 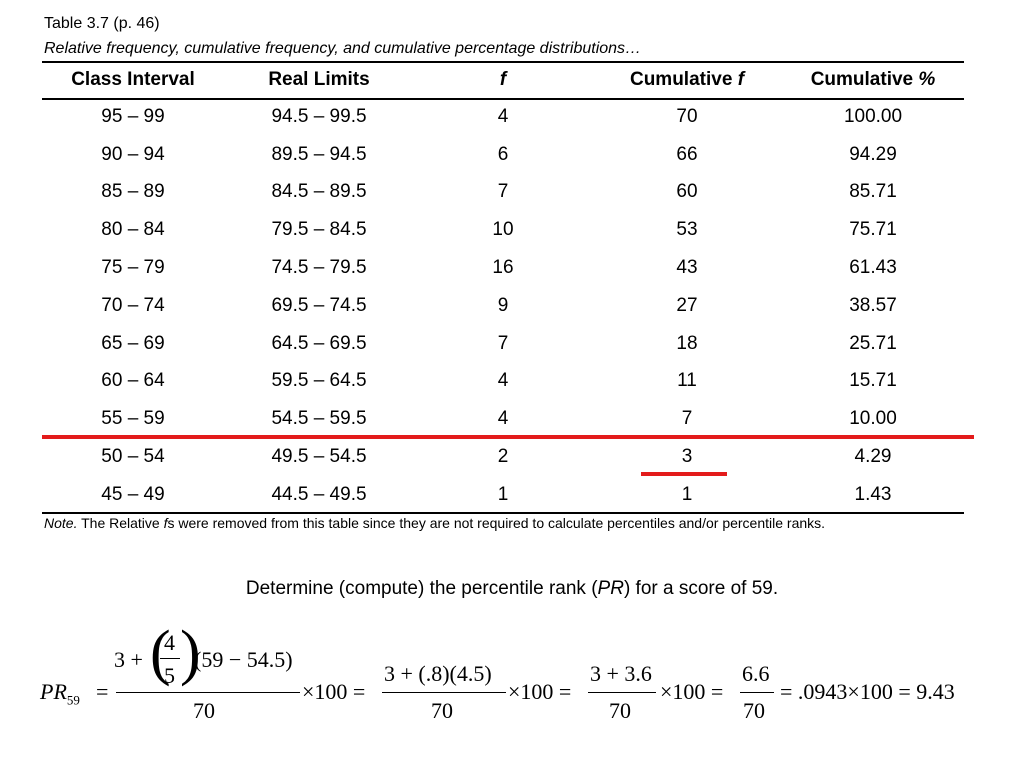 What do you see at coordinates (873, 457) in the screenshot?
I see `cell-cumulative-pct: 4.29` at bounding box center [873, 457].